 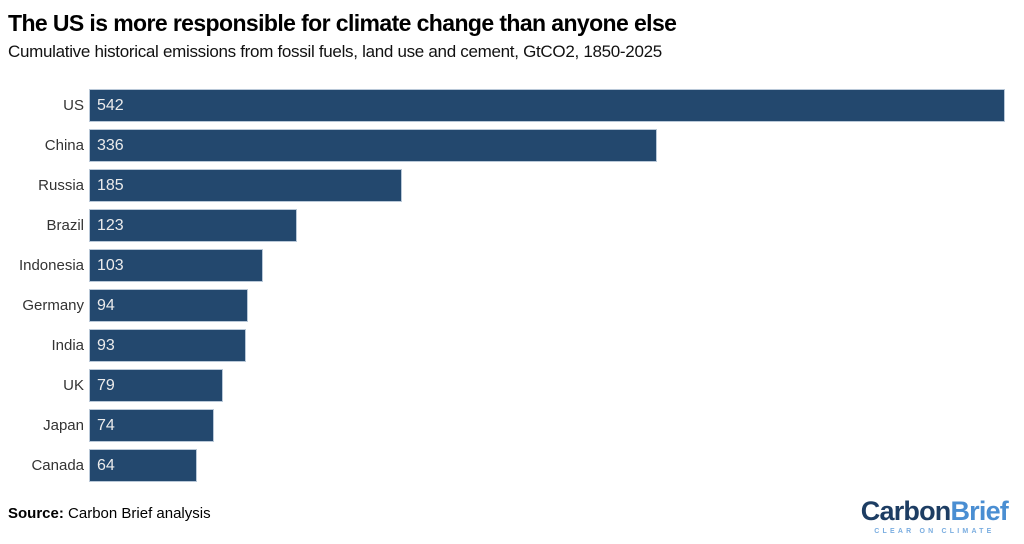 I want to click on bar-category-label: Indonesia, so click(x=51, y=265).